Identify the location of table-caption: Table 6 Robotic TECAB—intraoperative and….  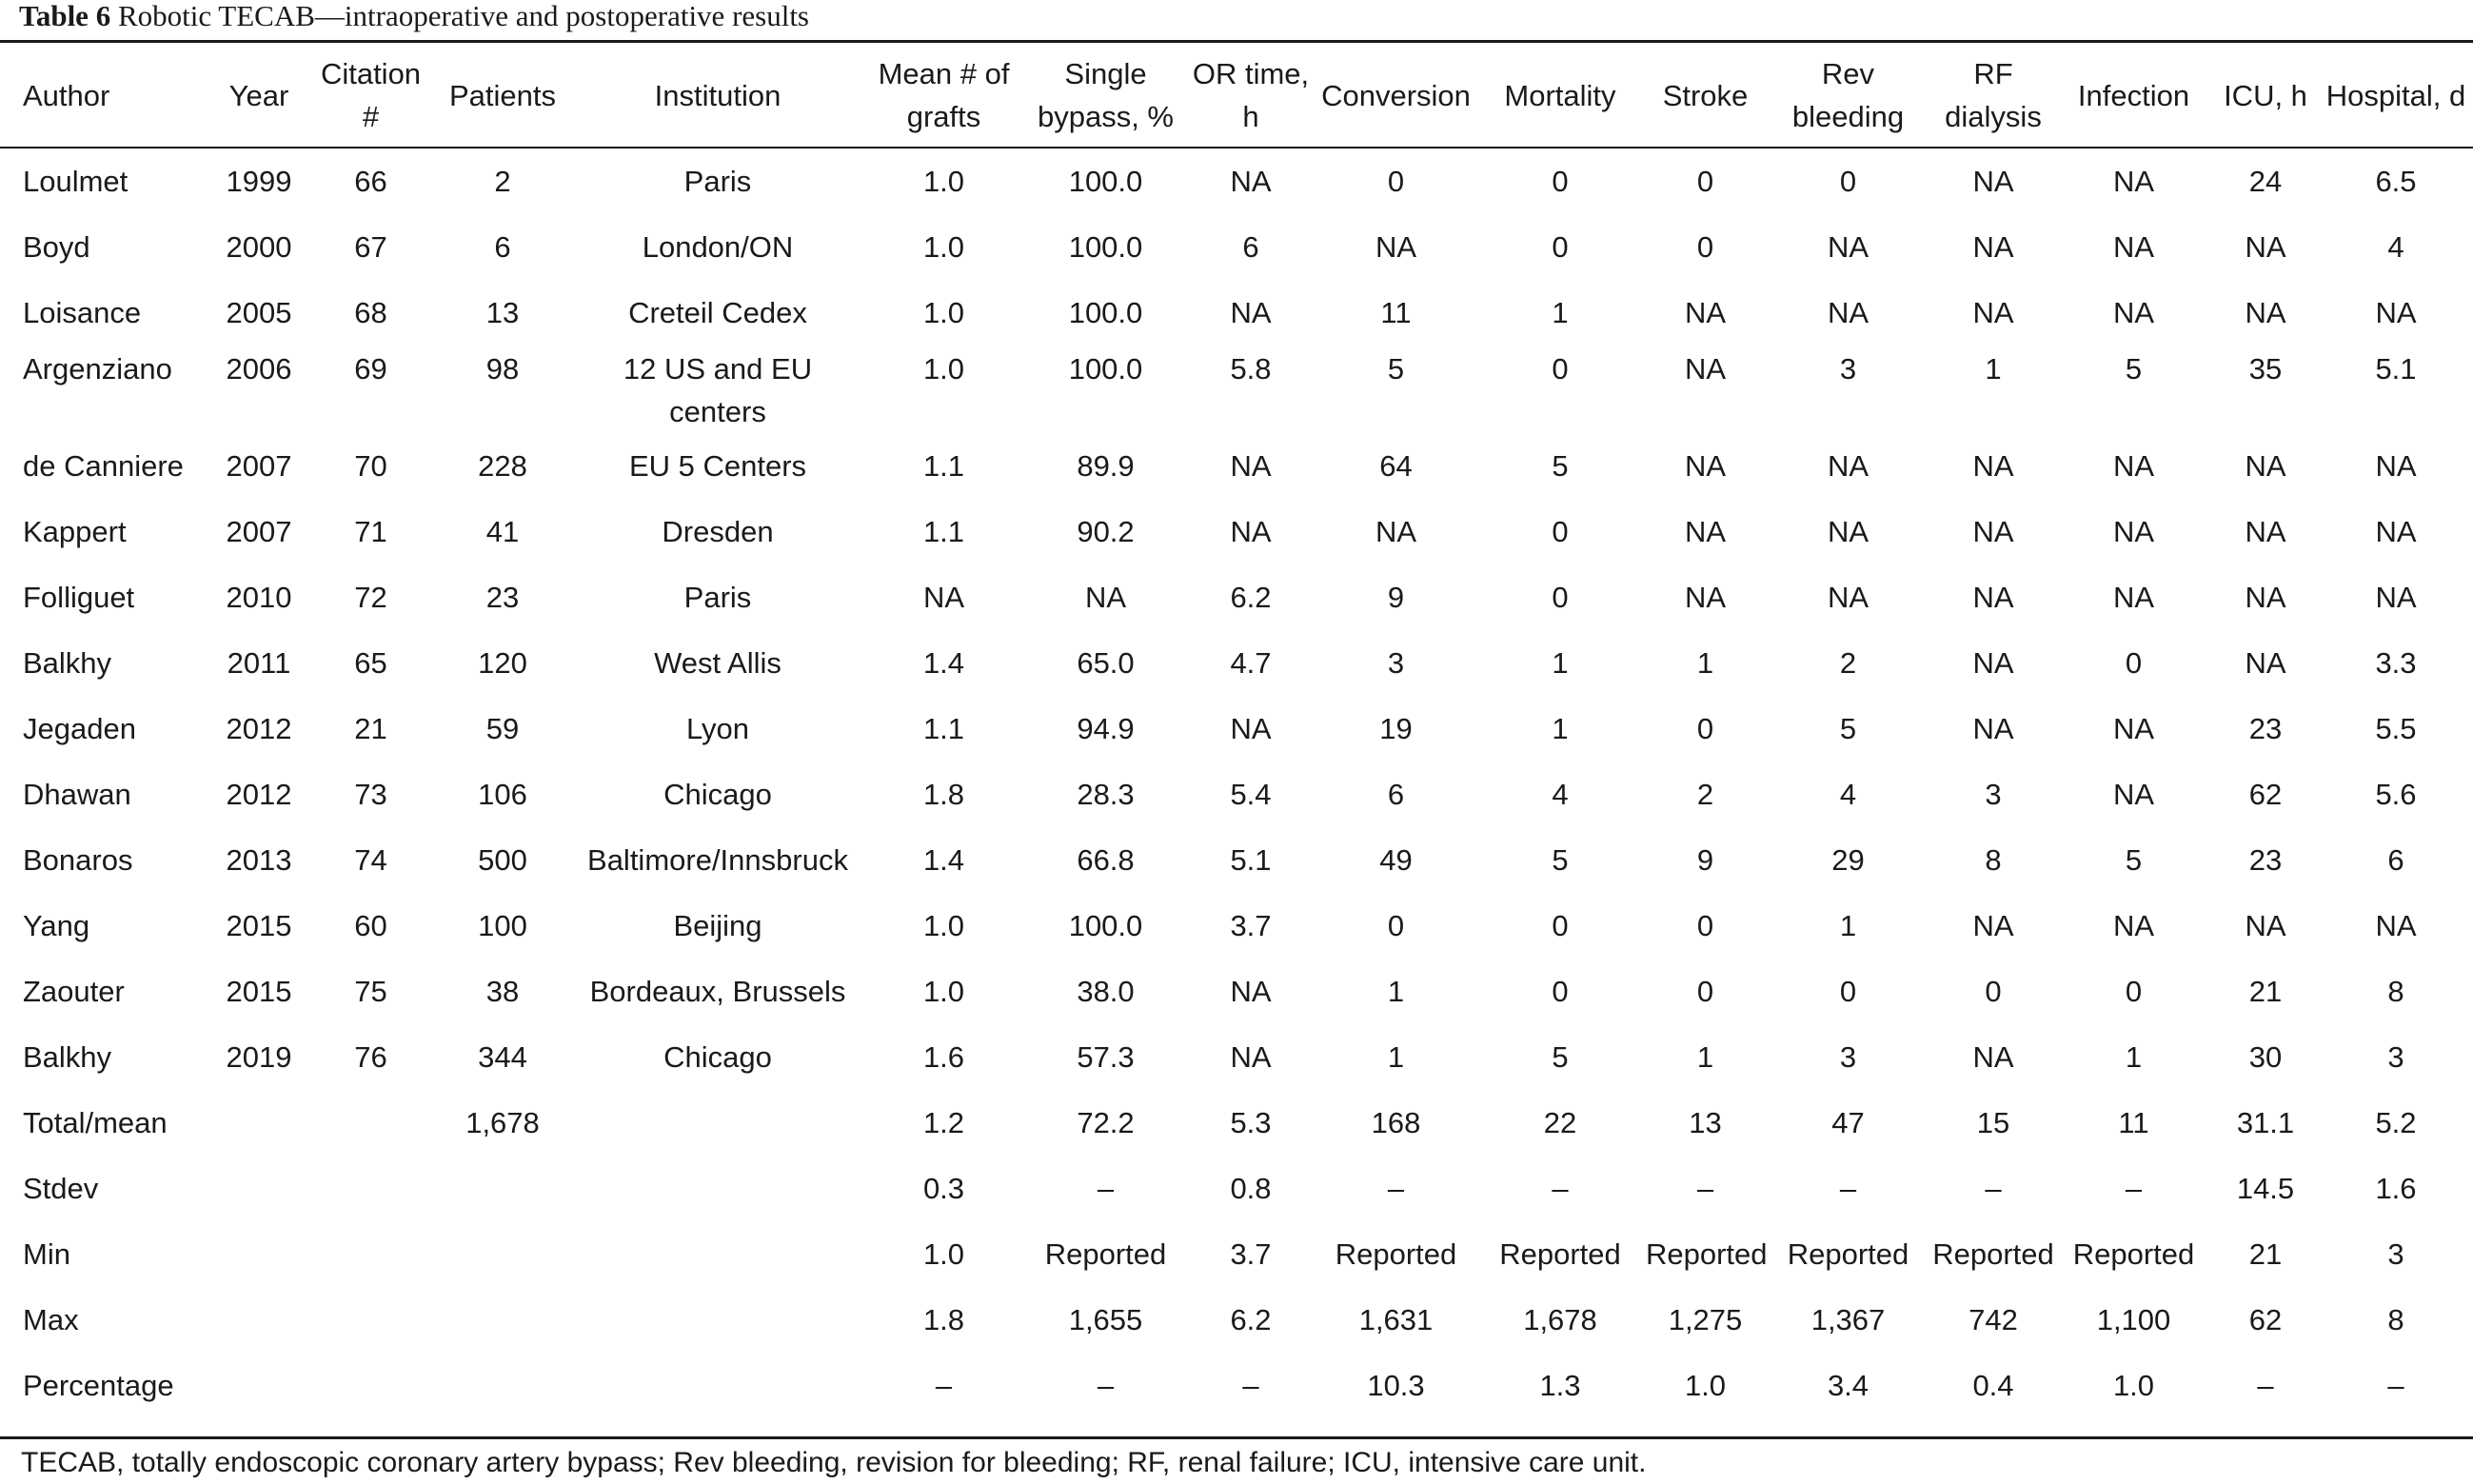
(414, 20).